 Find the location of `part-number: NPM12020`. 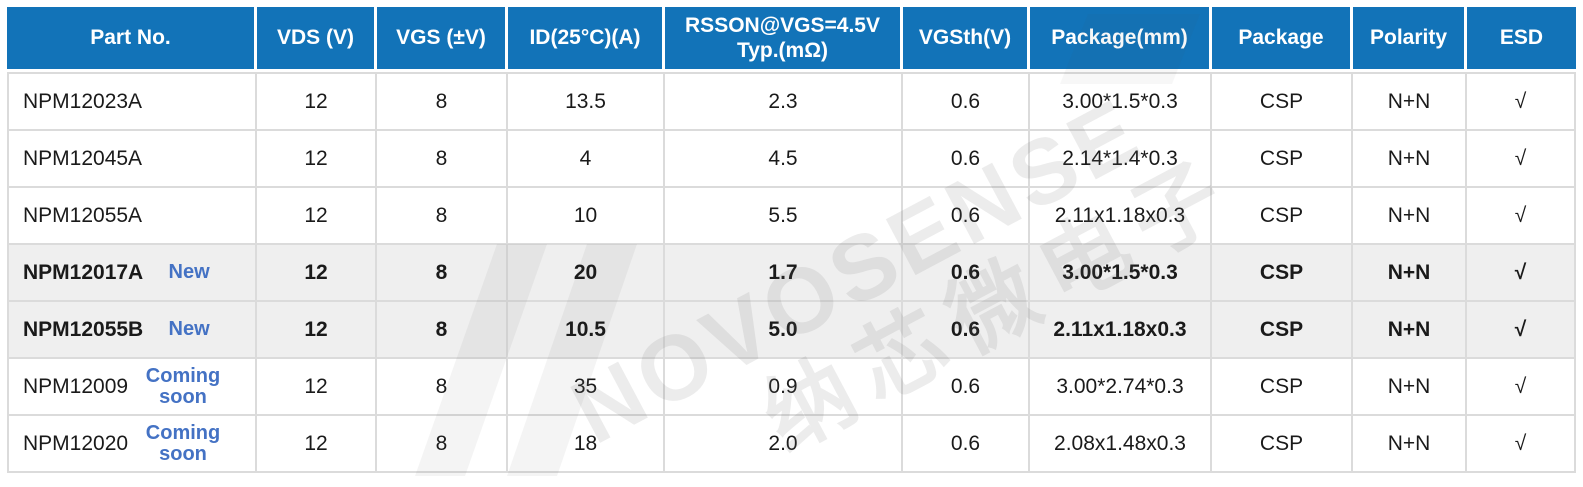

part-number: NPM12020 is located at coordinates (76, 443).